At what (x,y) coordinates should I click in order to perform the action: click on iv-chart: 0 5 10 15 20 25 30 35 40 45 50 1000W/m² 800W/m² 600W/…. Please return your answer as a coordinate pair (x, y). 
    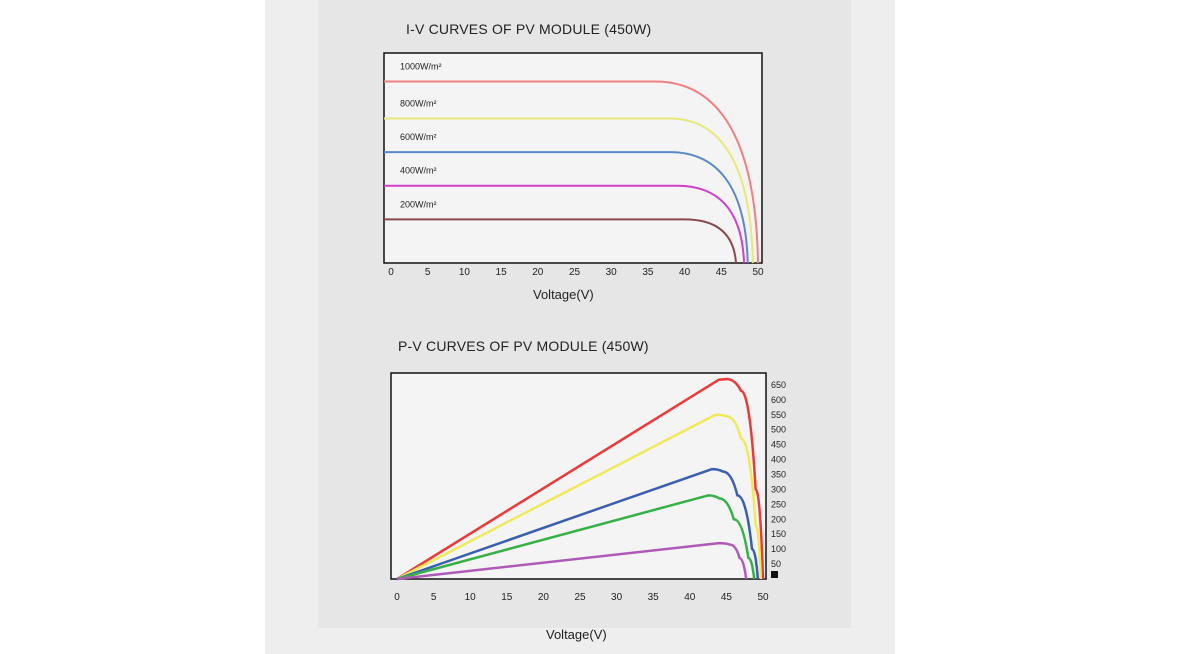
    Looking at the image, I should click on (573, 165).